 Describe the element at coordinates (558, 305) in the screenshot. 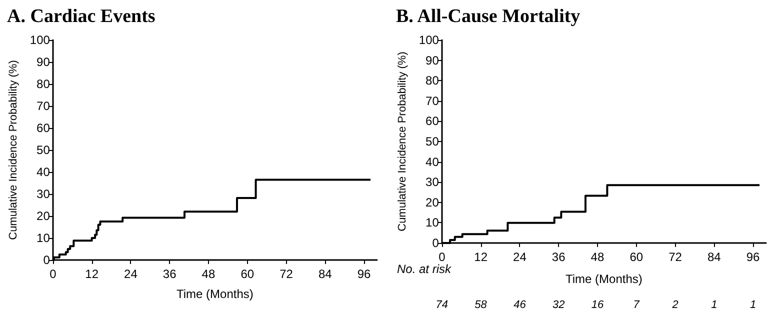

I see `text: 32` at that location.